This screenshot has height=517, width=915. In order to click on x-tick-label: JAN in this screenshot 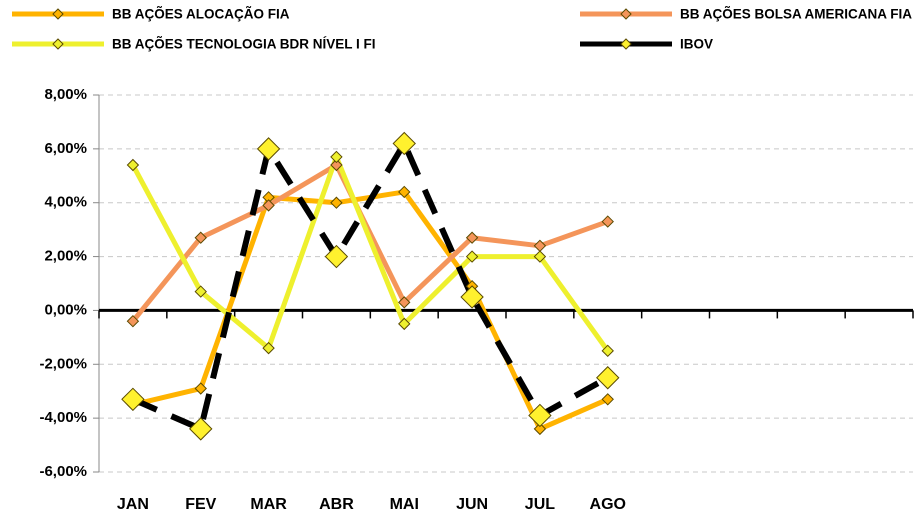, I will do `click(133, 504)`.